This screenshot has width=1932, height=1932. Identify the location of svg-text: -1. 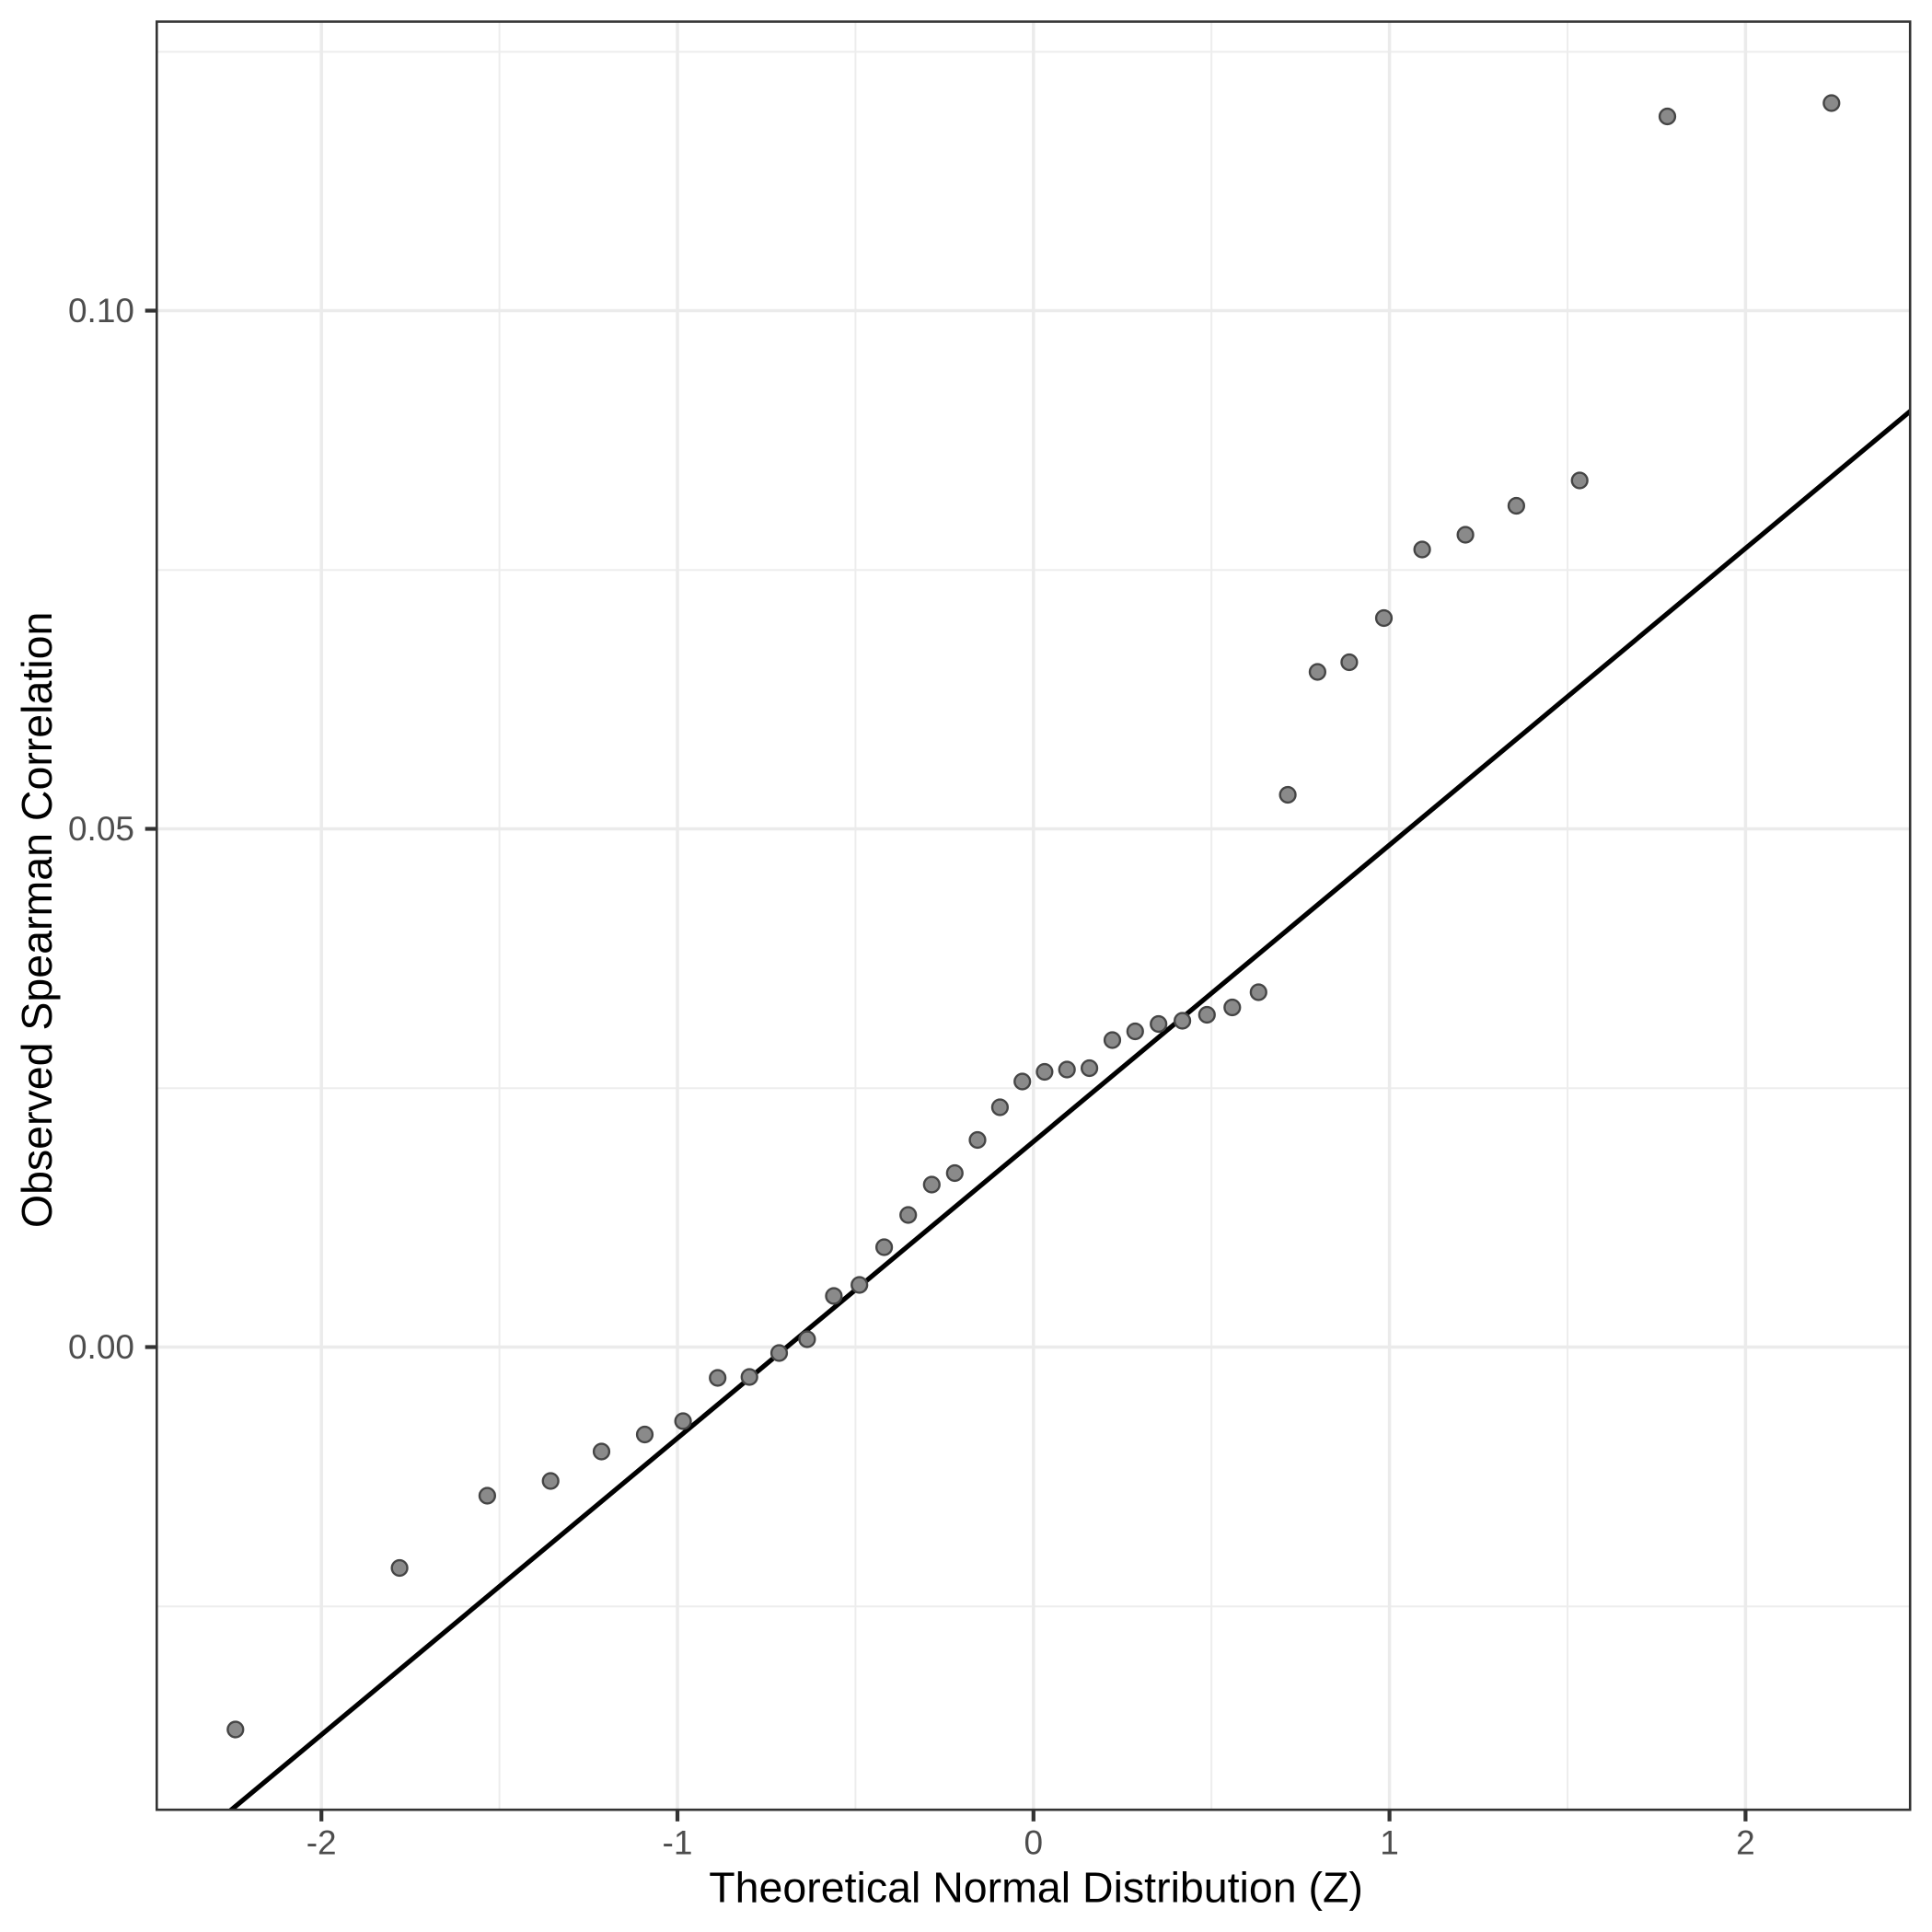
(678, 1843).